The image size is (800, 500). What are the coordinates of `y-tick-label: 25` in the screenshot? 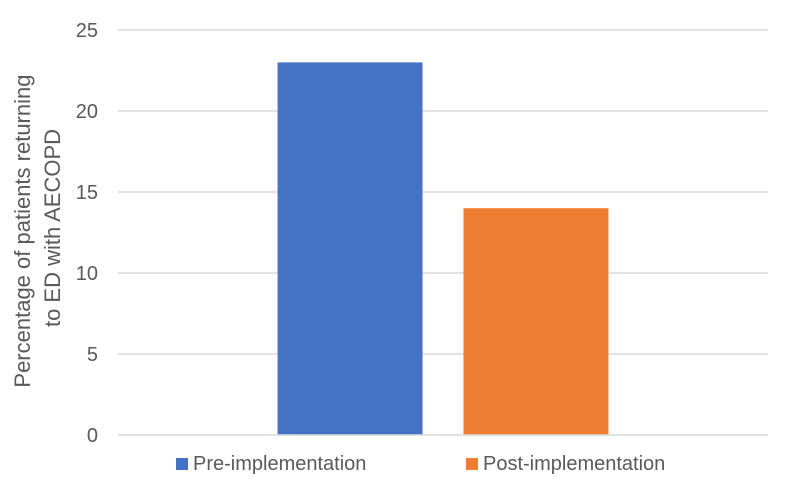 It's located at (87, 31).